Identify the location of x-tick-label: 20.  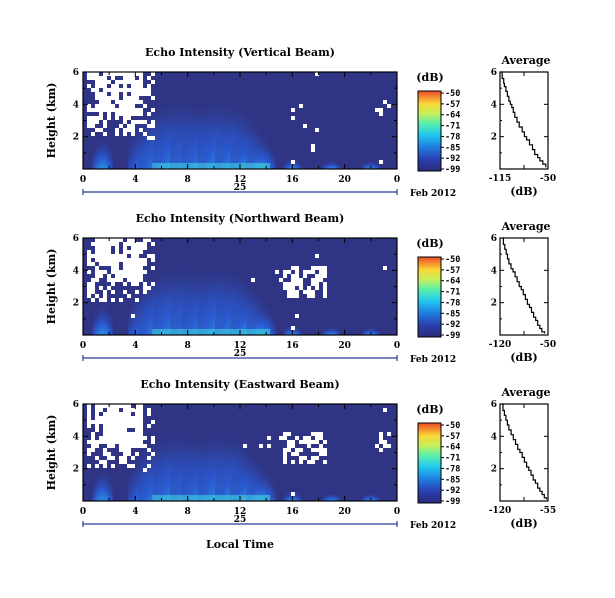
(344, 346).